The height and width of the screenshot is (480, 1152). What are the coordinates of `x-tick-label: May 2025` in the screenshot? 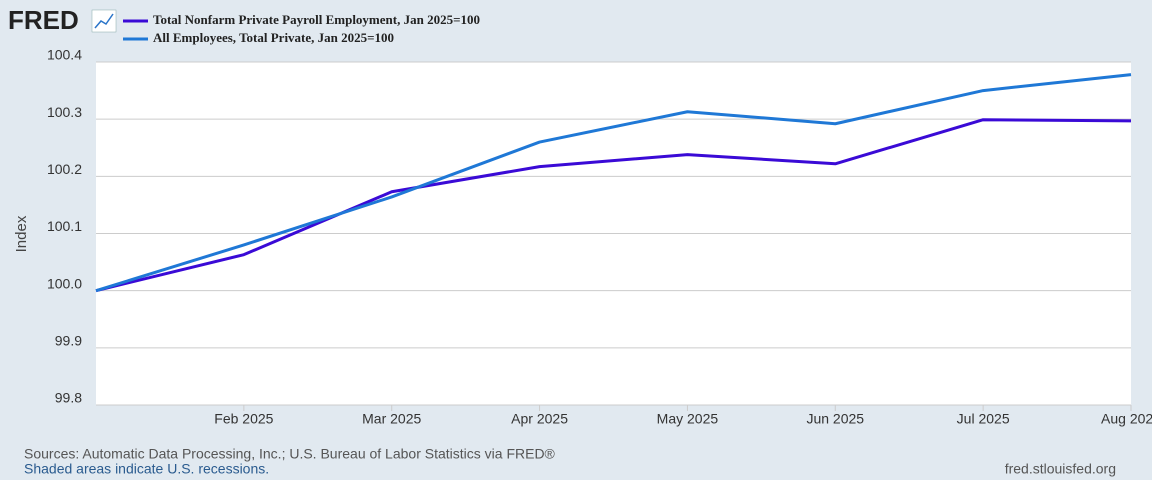 It's located at (688, 419).